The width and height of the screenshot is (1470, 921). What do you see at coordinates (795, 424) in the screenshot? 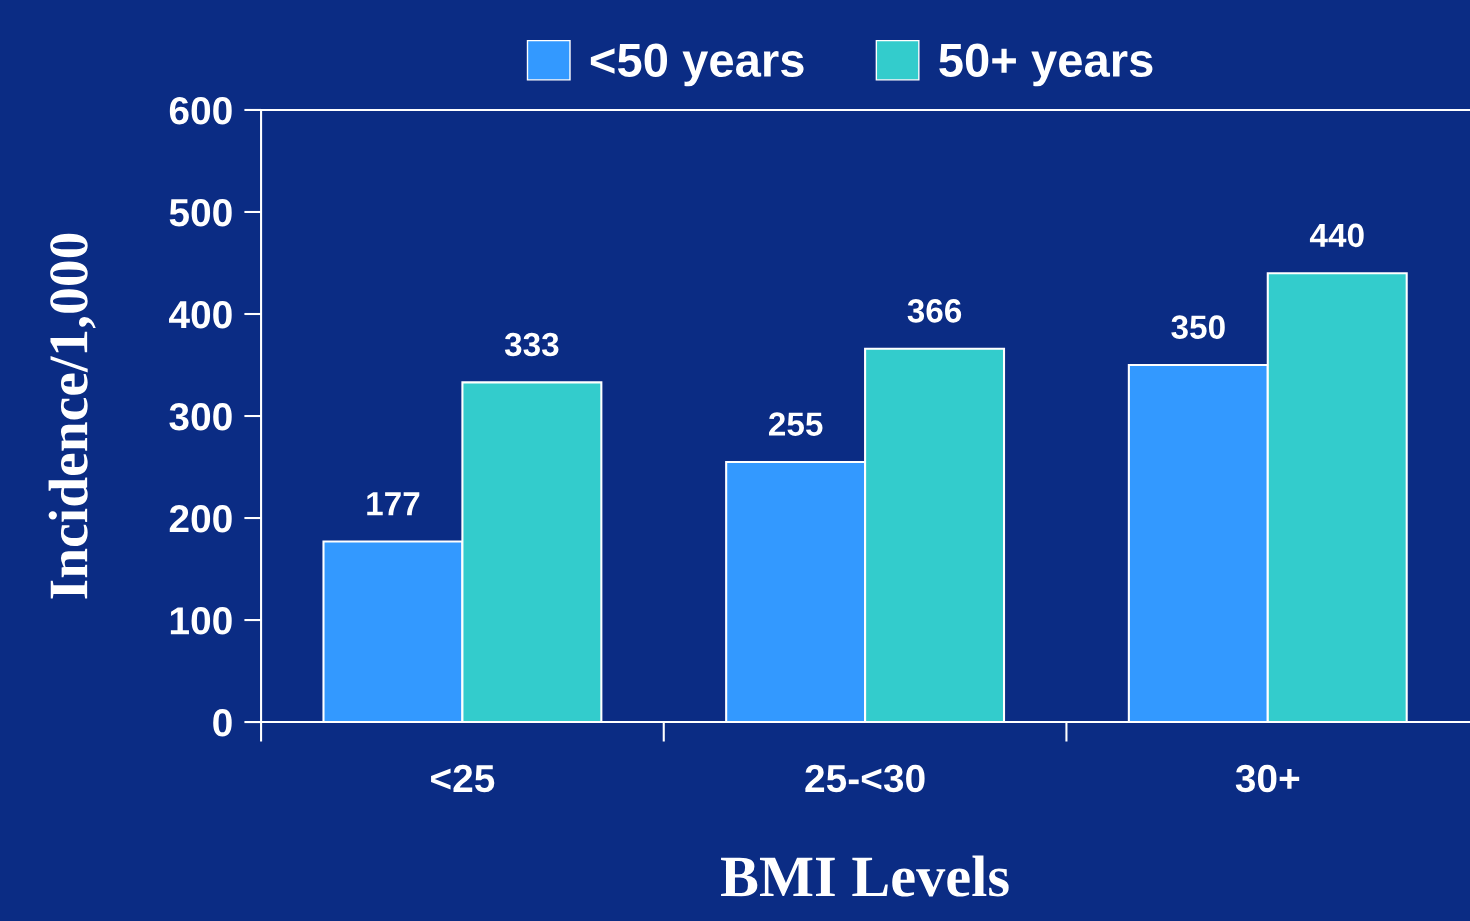
I see `data-label: 255` at bounding box center [795, 424].